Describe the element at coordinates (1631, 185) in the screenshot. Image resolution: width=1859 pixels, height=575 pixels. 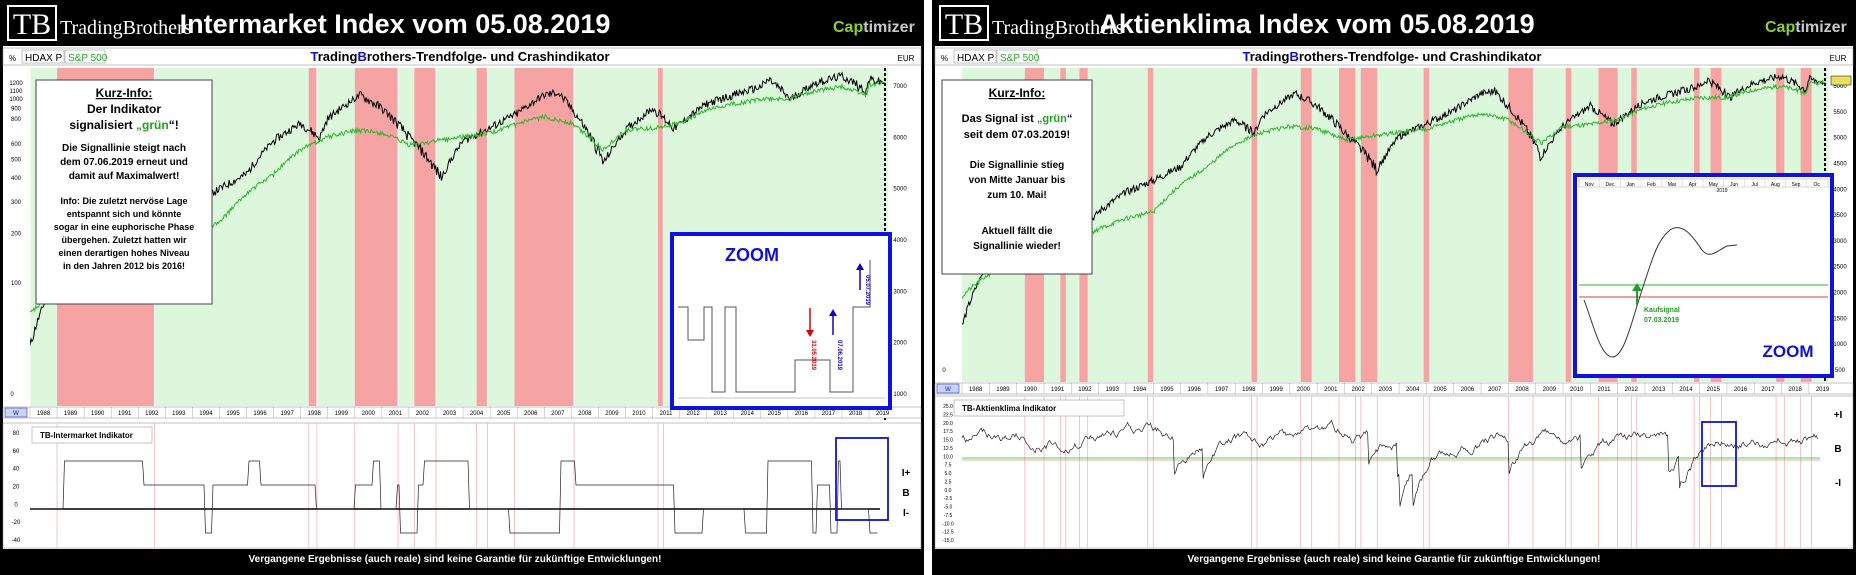
I see `zoom-month-Jan: Jan` at that location.